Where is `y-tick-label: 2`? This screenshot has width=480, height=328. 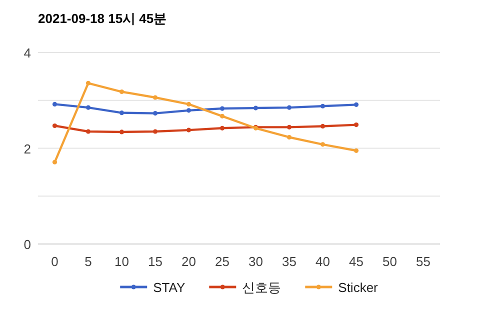
y-tick-label: 2 is located at coordinates (27, 148).